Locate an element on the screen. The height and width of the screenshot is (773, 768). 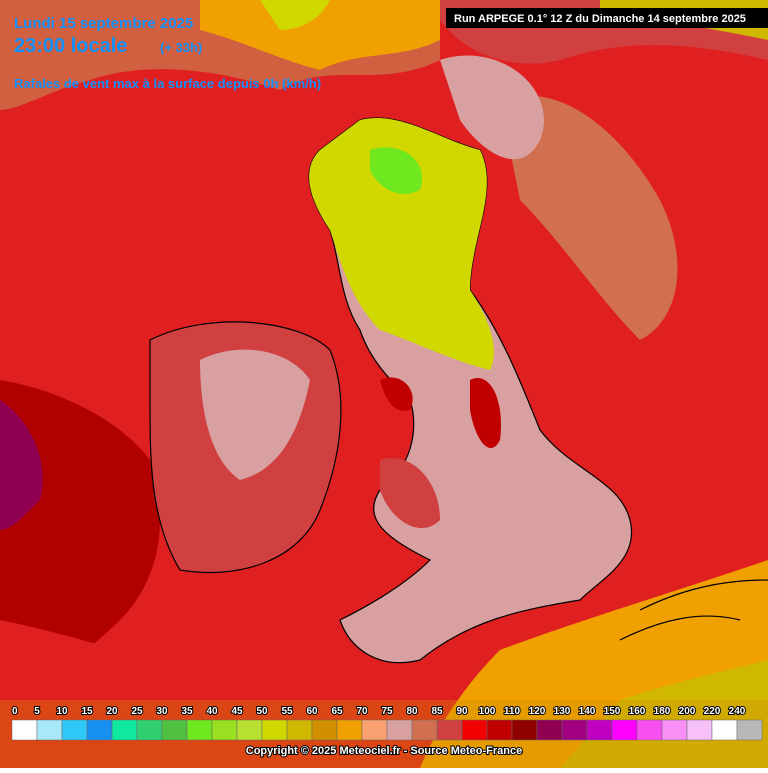
legend-label: 50 is located at coordinates (262, 711).